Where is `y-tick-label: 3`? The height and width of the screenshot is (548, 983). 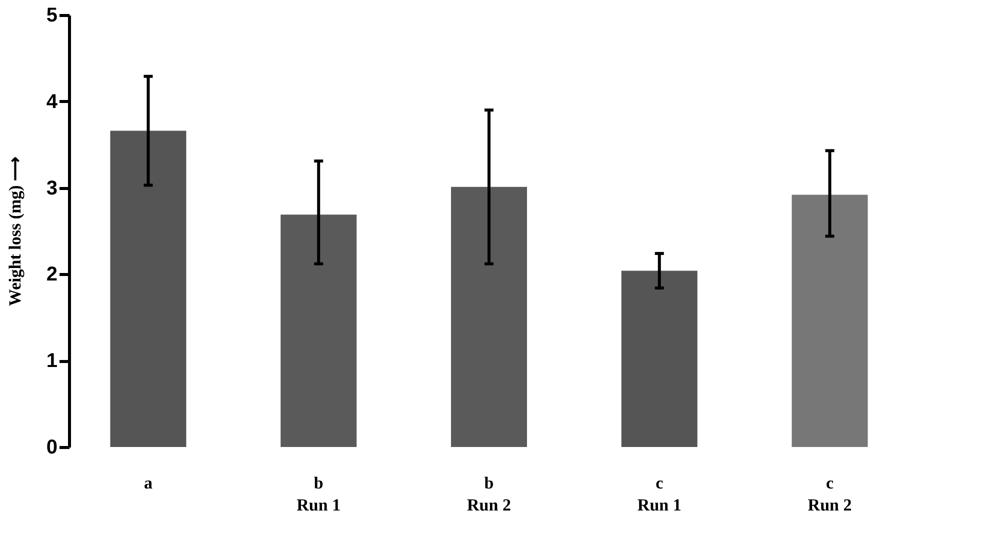 y-tick-label: 3 is located at coordinates (52, 188).